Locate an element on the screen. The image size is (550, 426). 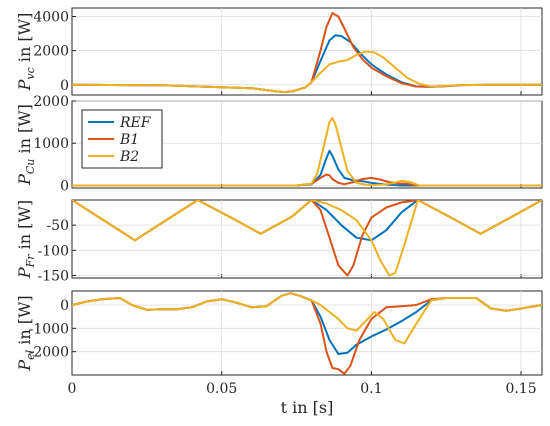
x-tick-label: 0.05 is located at coordinates (221, 389).